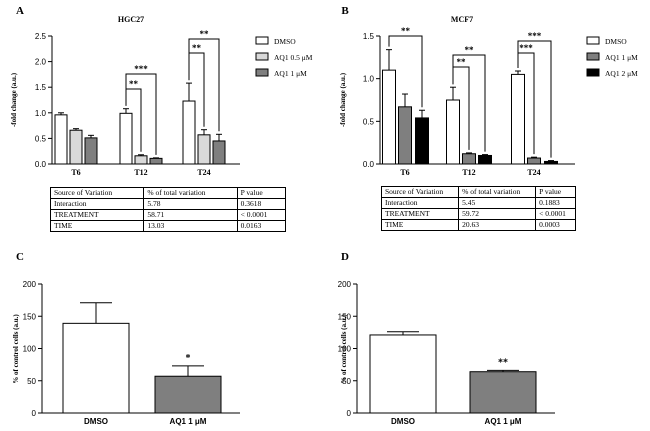 The width and height of the screenshot is (650, 431). I want to click on table-row: TREATMENT 58.71 < 0.0001, so click(168, 215).